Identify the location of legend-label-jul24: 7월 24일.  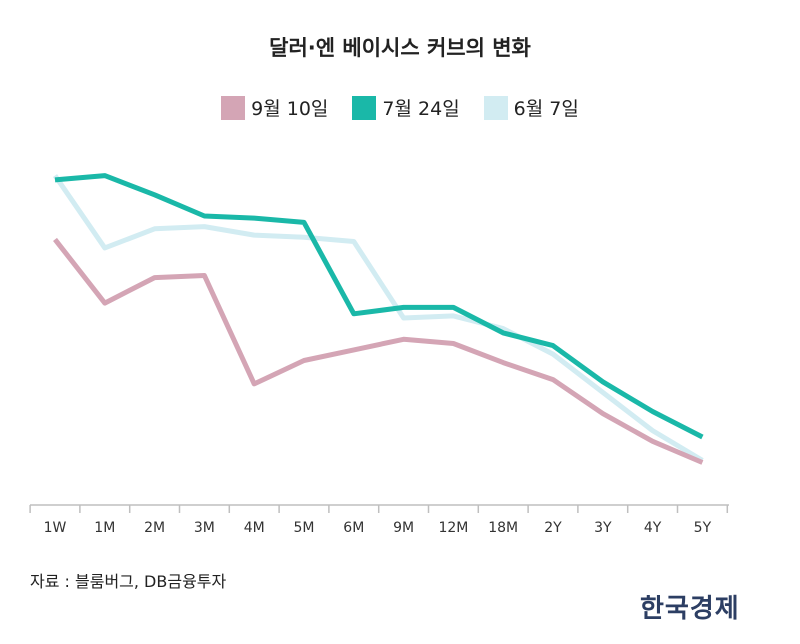
(421, 109).